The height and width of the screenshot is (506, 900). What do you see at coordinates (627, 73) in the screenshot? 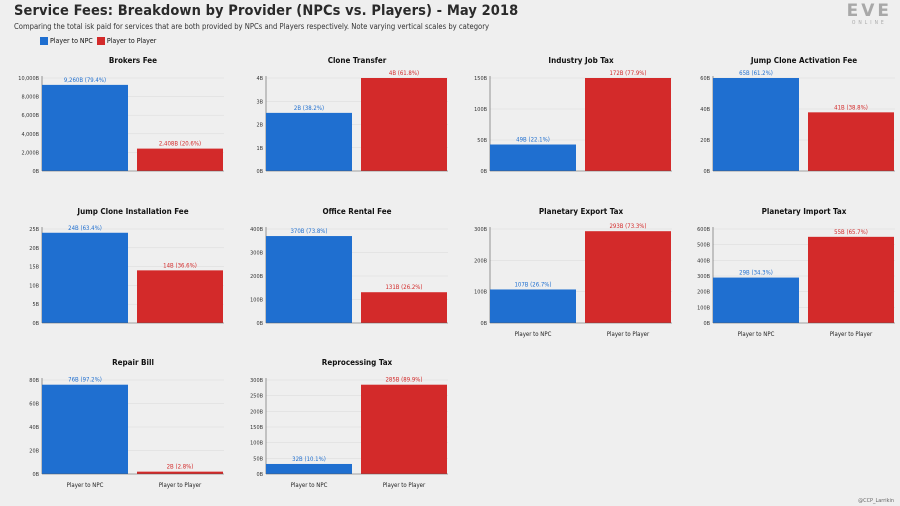
I see `data-label: 172B (77.9%)` at bounding box center [627, 73].